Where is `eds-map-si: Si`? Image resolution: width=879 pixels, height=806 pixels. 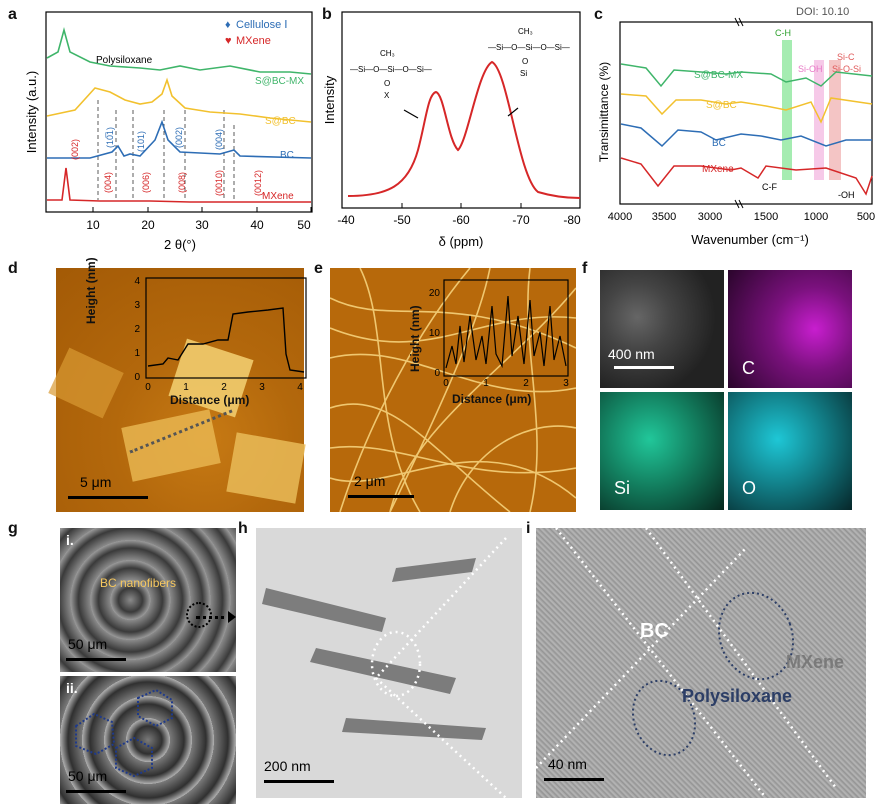 eds-map-si: Si is located at coordinates (662, 451).